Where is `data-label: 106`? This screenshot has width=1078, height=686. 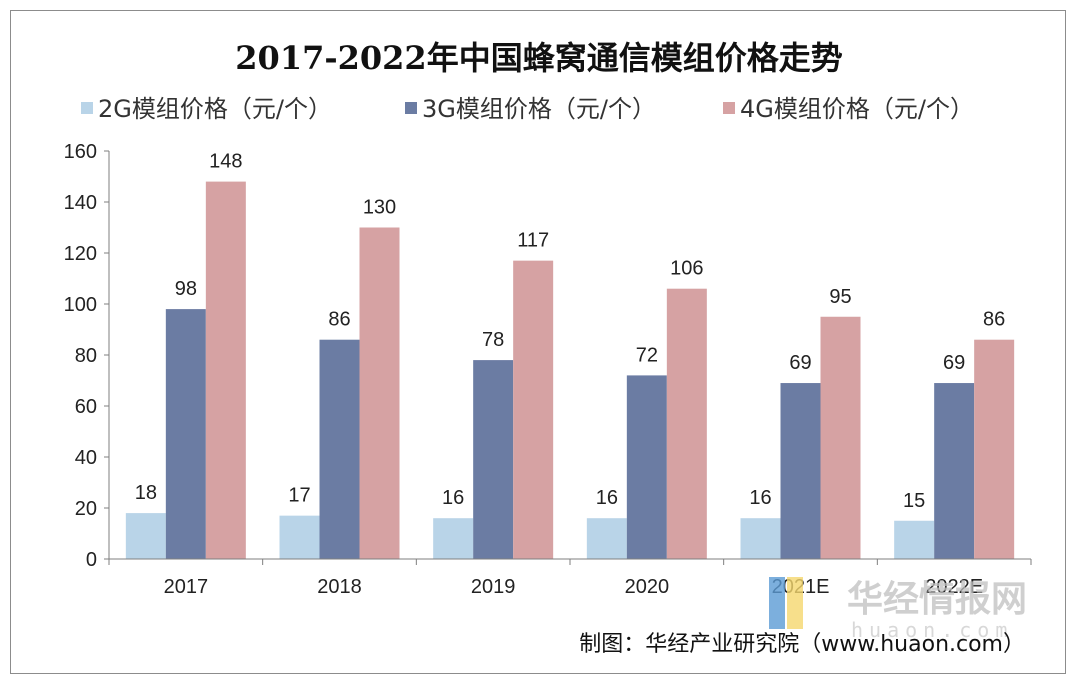 data-label: 106 is located at coordinates (686, 269).